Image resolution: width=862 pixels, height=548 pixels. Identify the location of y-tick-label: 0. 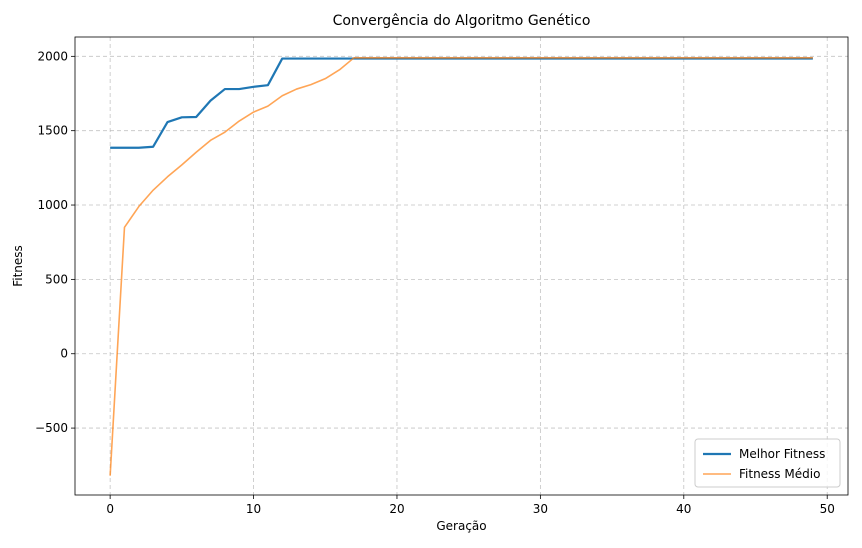
(64, 354).